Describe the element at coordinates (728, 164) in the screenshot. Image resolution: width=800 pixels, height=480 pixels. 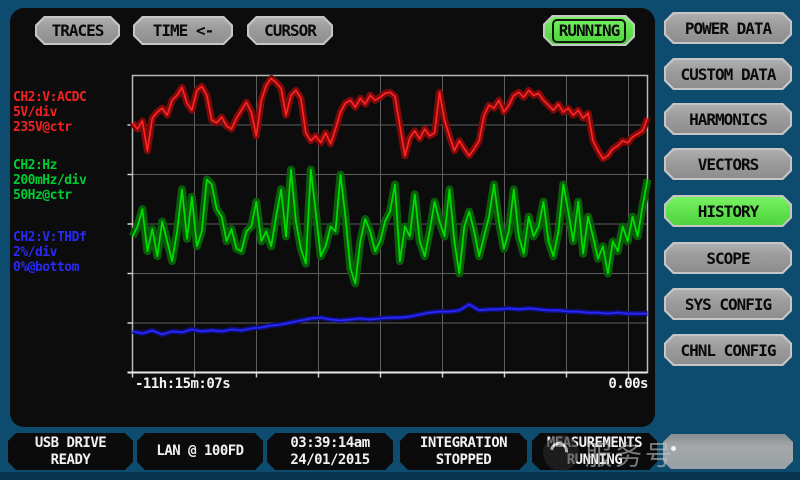
I see `menu-item-vectors: VECTORS` at that location.